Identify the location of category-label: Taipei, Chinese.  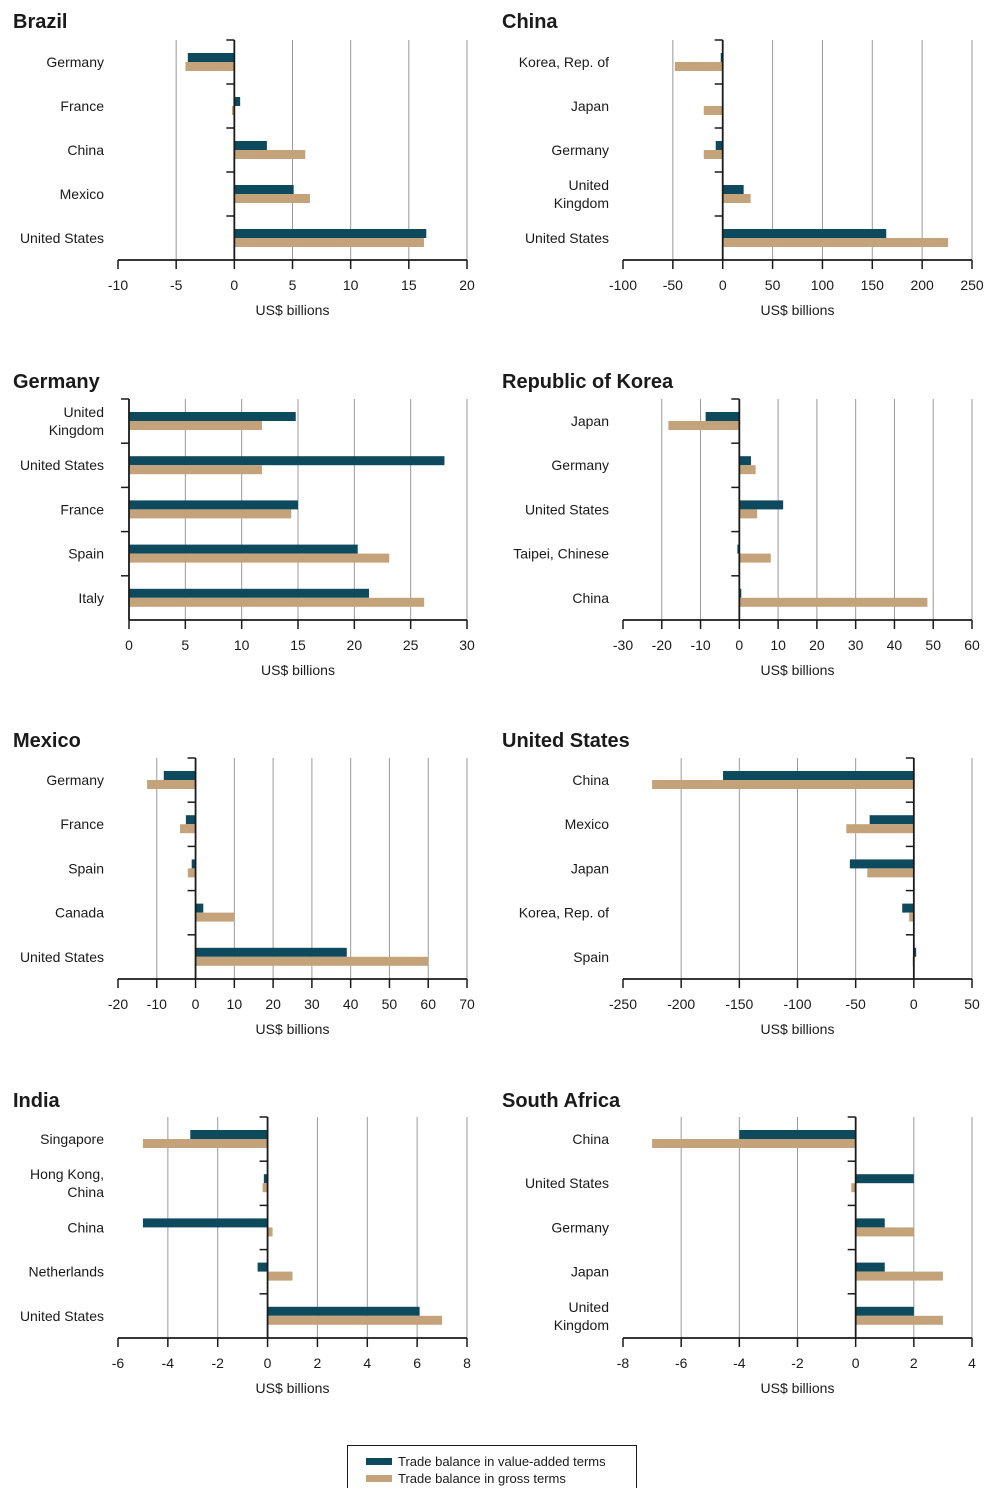
(561, 554).